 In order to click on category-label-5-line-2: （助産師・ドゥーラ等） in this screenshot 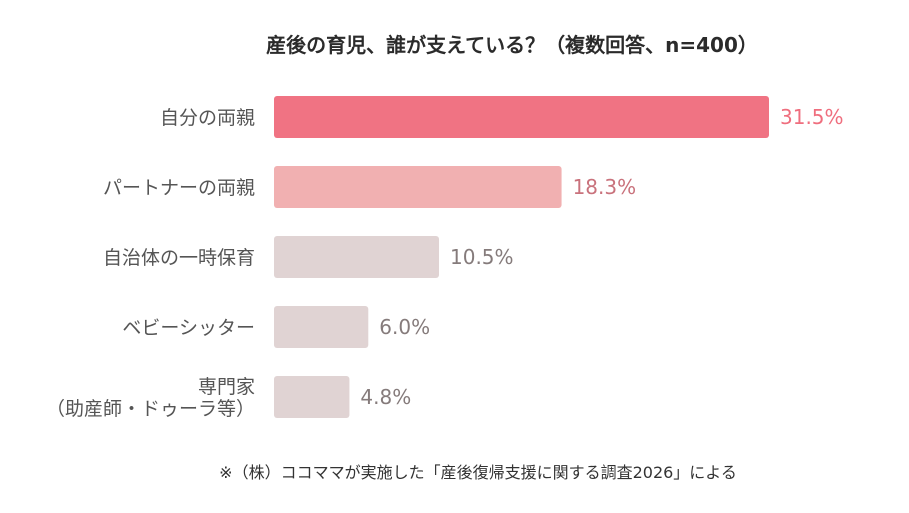, I will do `click(150, 409)`.